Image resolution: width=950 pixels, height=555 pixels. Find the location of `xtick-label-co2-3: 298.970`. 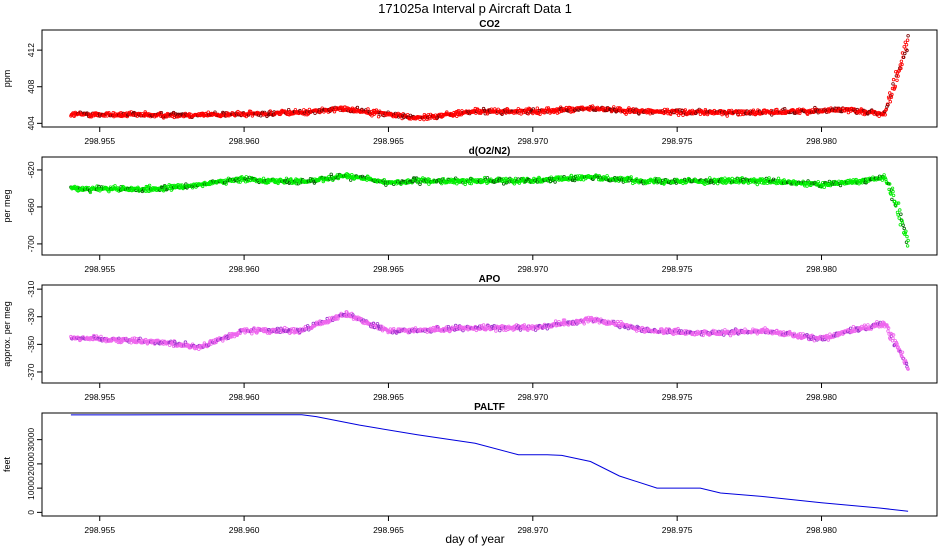

xtick-label-co2-3: 298.970 is located at coordinates (532, 141).